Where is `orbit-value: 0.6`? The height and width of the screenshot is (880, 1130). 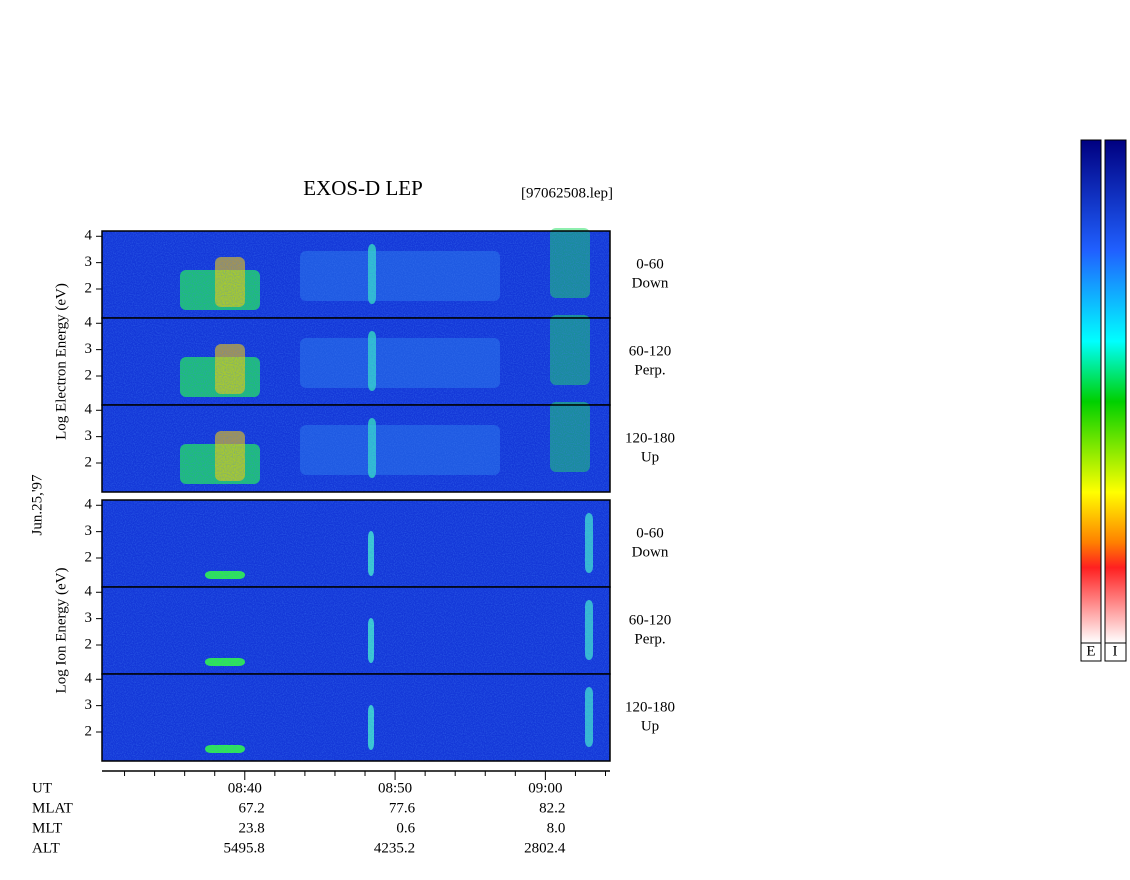
orbit-value: 0.6 is located at coordinates (405, 828).